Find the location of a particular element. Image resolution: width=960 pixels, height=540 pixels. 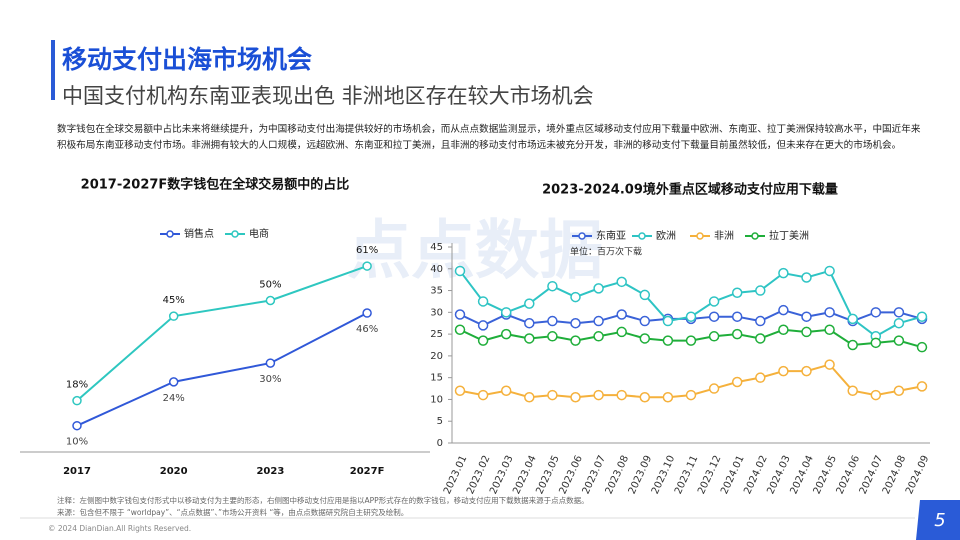

subtitle: 中国支付机构东南亚表现出色 非洲地区存在较大市场机会 is located at coordinates (328, 96).